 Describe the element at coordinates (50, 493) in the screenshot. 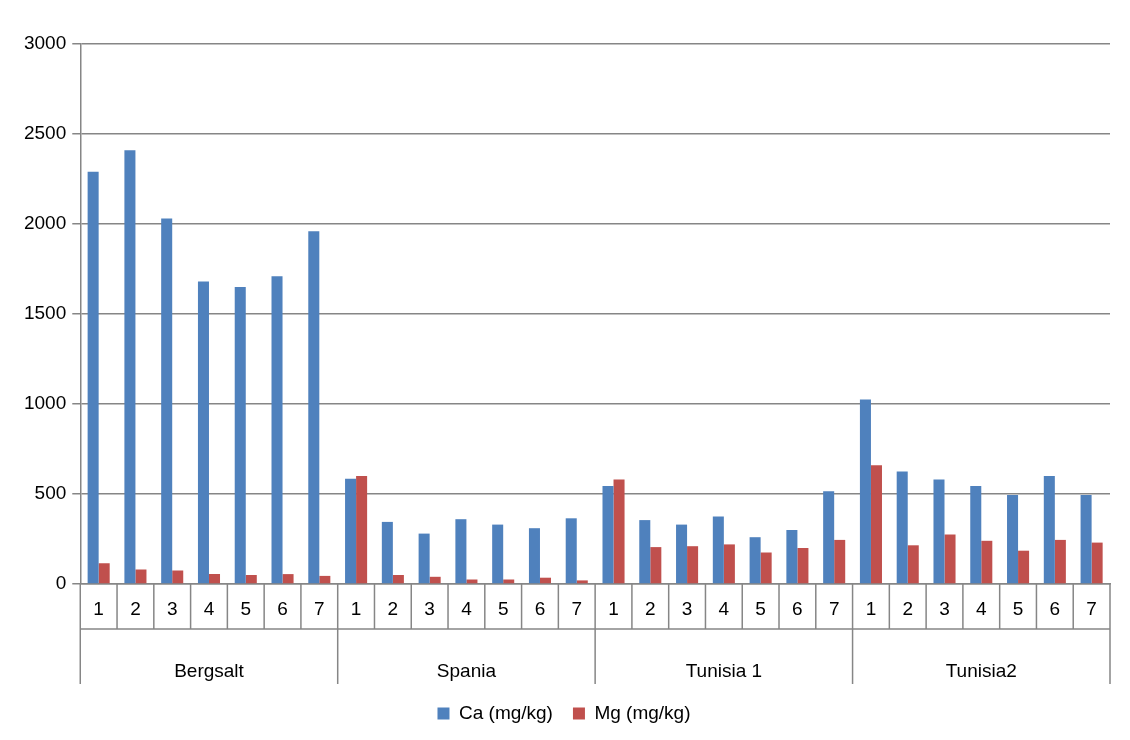

I see `y-tick-label: 500` at that location.